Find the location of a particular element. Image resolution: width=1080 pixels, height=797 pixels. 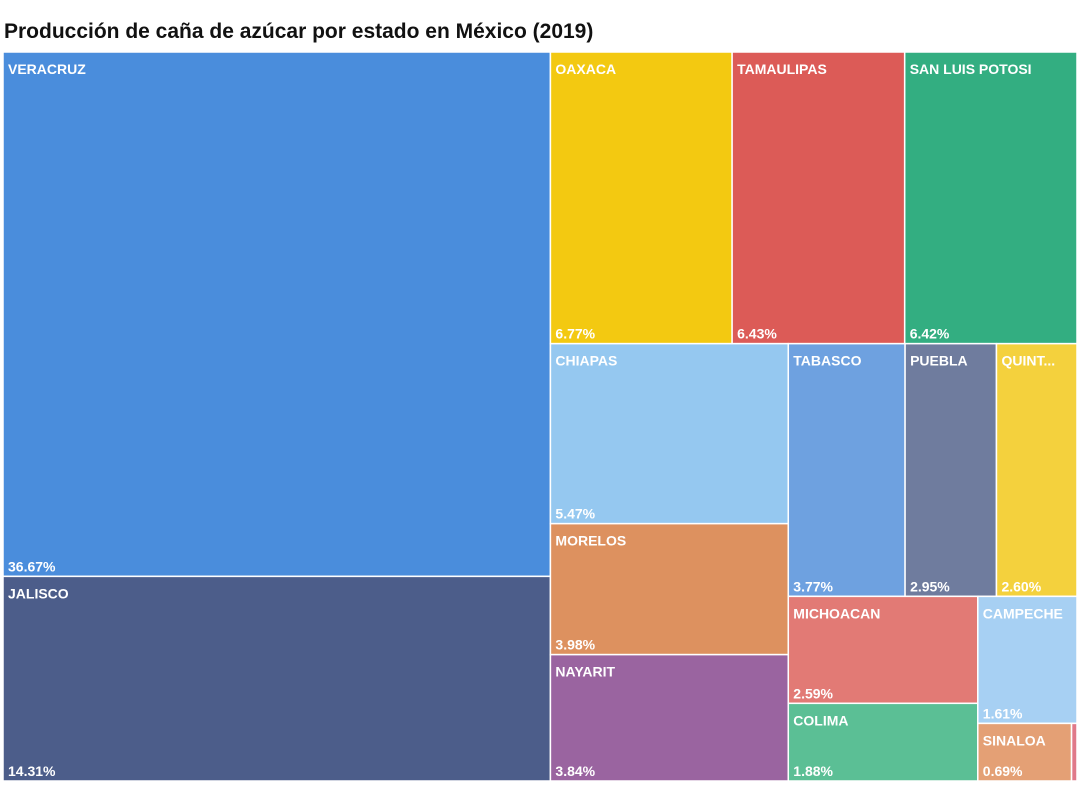

cell-label: MICHOACAN is located at coordinates (836, 613).